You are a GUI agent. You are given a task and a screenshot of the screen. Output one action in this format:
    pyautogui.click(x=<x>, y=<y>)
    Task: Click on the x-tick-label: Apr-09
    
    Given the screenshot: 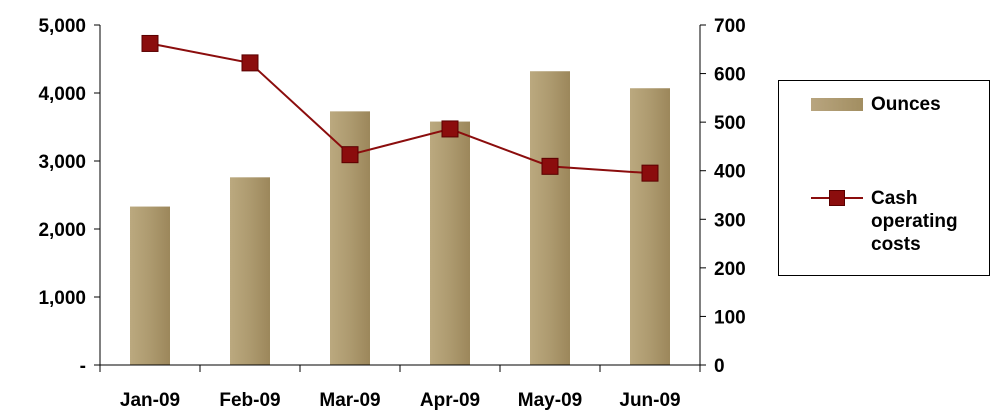 What is the action you would take?
    pyautogui.click(x=450, y=400)
    